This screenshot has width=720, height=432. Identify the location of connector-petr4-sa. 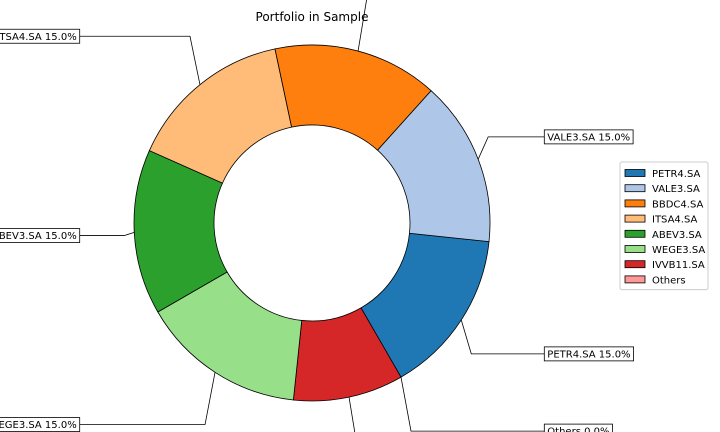
(502, 337).